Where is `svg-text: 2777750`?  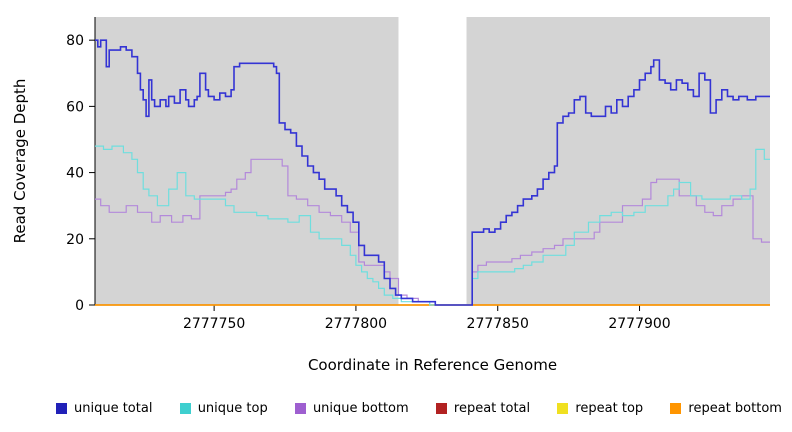
svg-text: 2777750 is located at coordinates (214, 324).